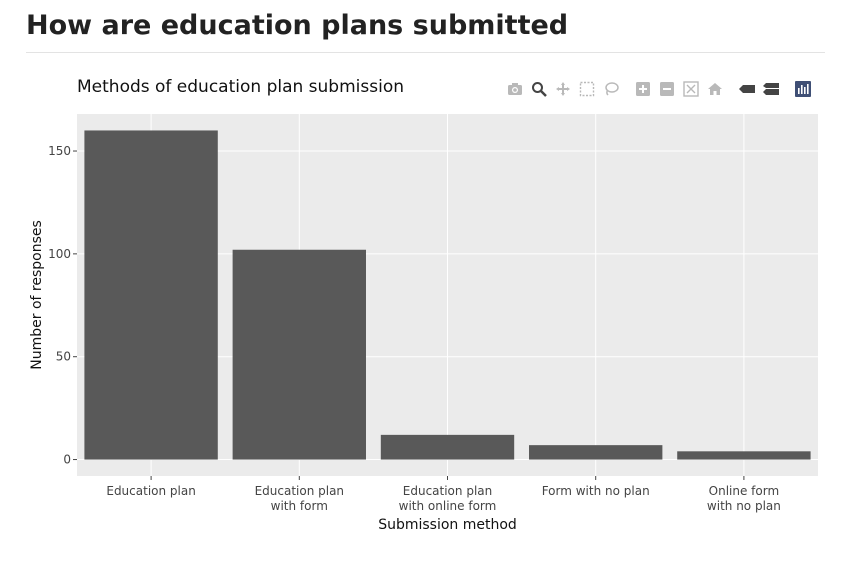  Describe the element at coordinates (587, 89) in the screenshot. I see `box-select-icon` at that location.